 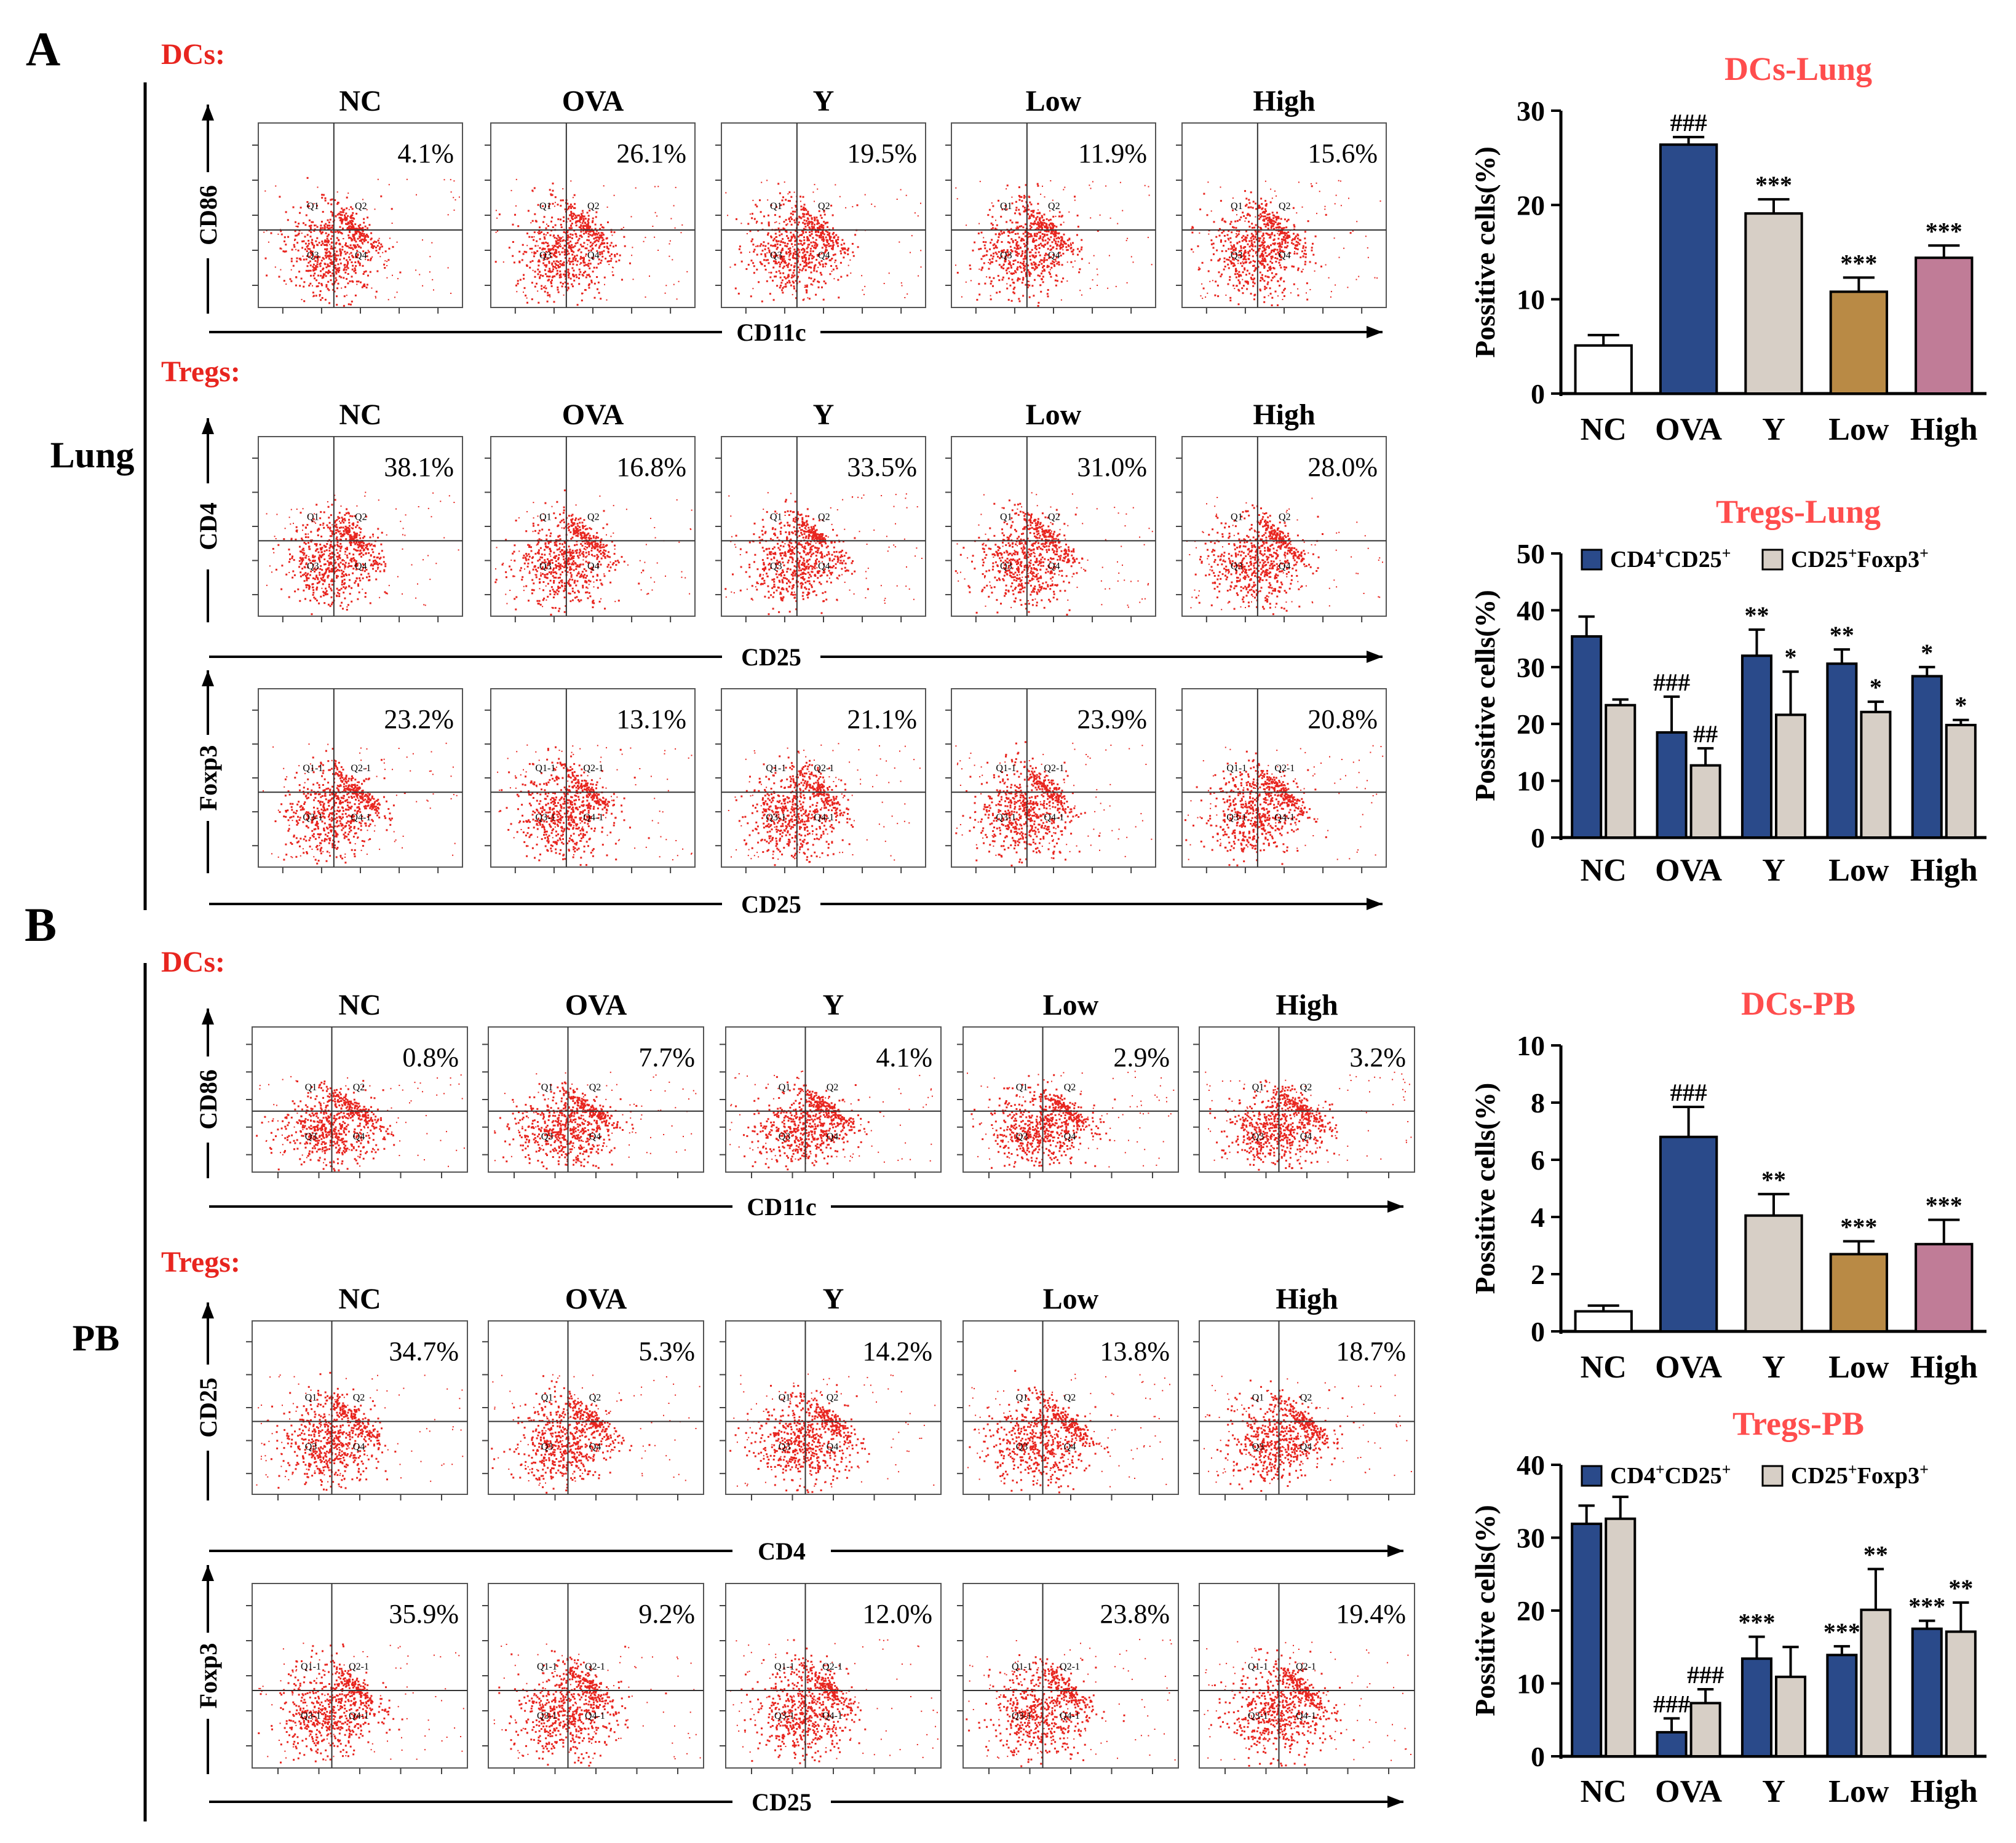 What do you see at coordinates (834, 1299) in the screenshot?
I see `flow-plot-1-1-2-group-label: Y` at bounding box center [834, 1299].